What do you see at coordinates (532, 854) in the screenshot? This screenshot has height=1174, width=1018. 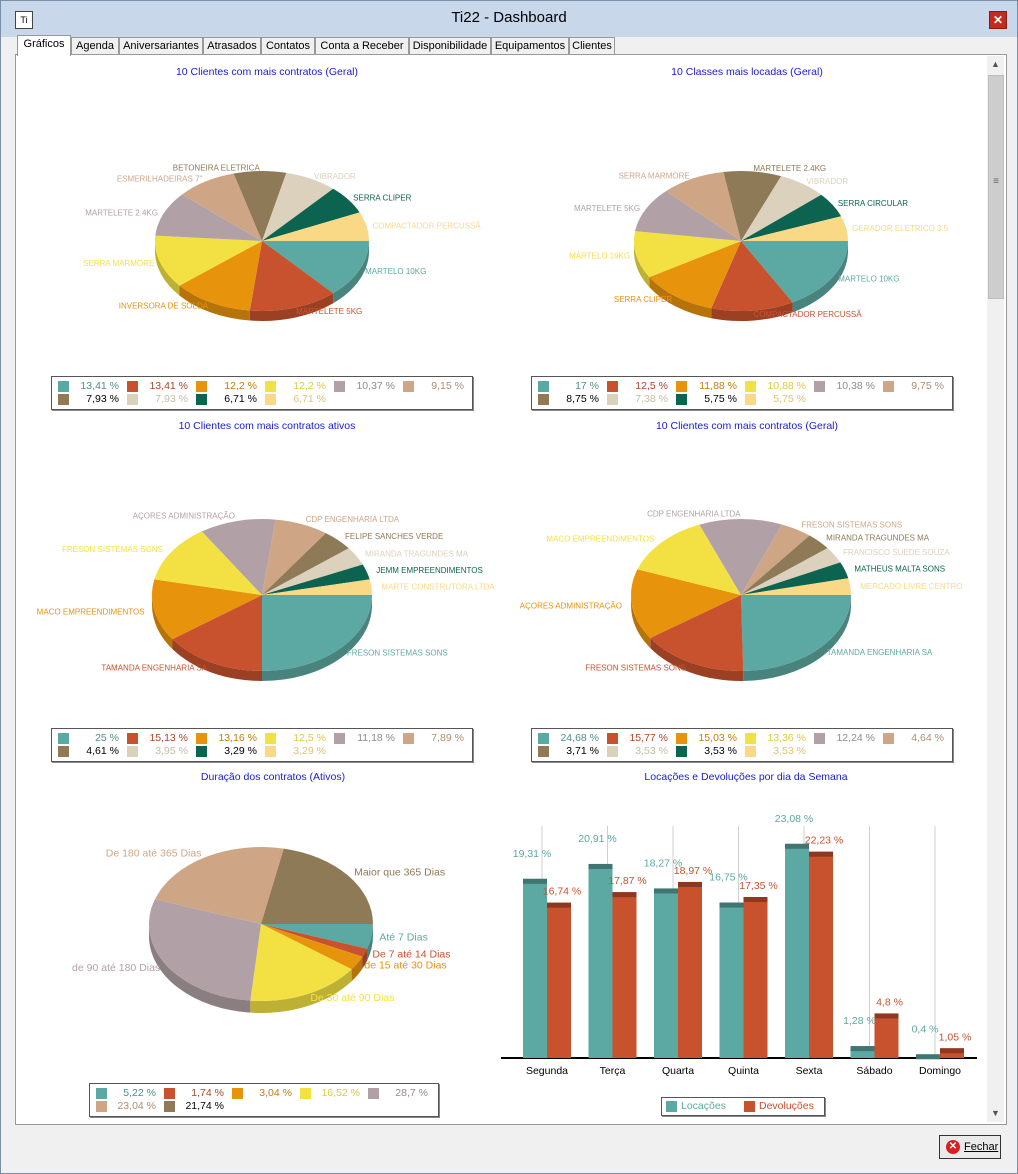 I see `bar-value-label: 19,31 %` at bounding box center [532, 854].